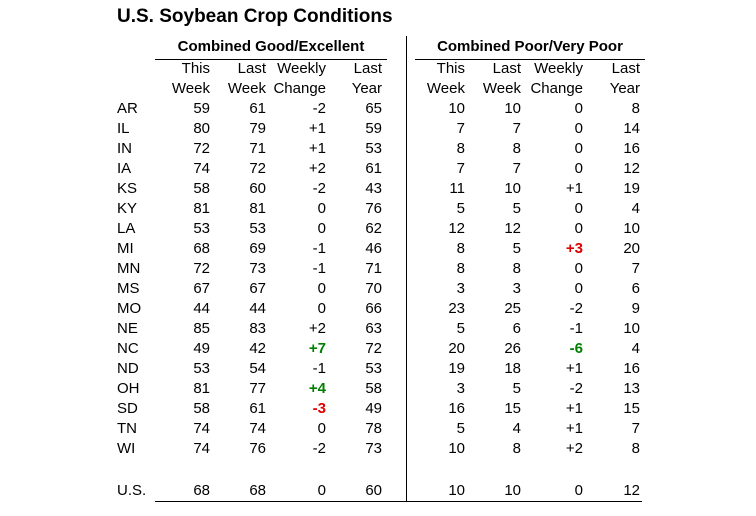 The height and width of the screenshot is (516, 756). What do you see at coordinates (201, 448) in the screenshot?
I see `table-cell-ge: 74` at bounding box center [201, 448].